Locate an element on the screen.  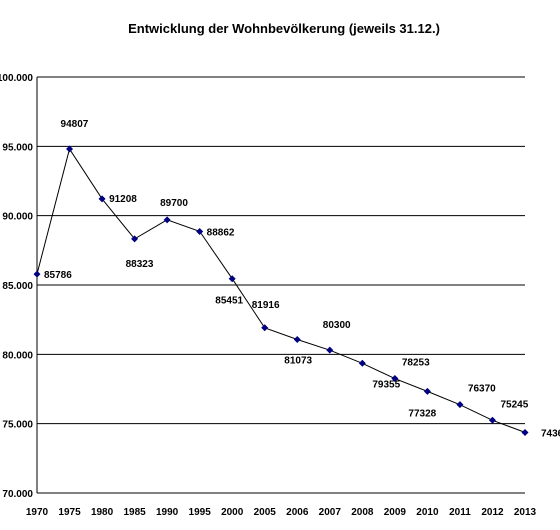
x-tick-label: 1980 is located at coordinates (102, 512).